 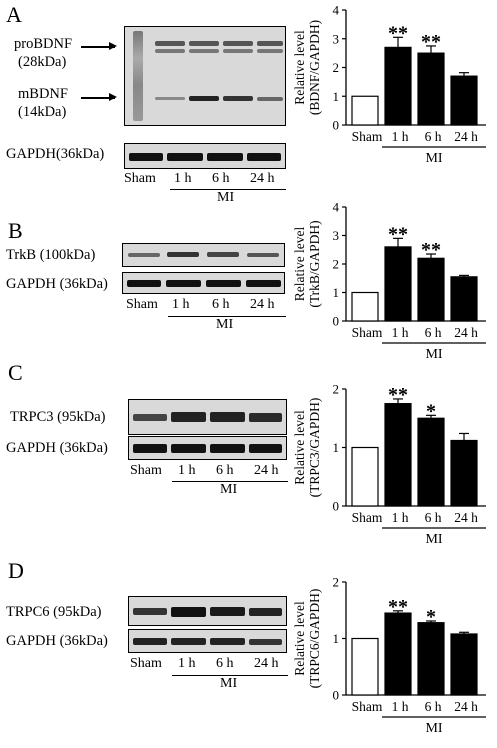 What do you see at coordinates (14, 14) in the screenshot?
I see `panel-letter: A` at bounding box center [14, 14].